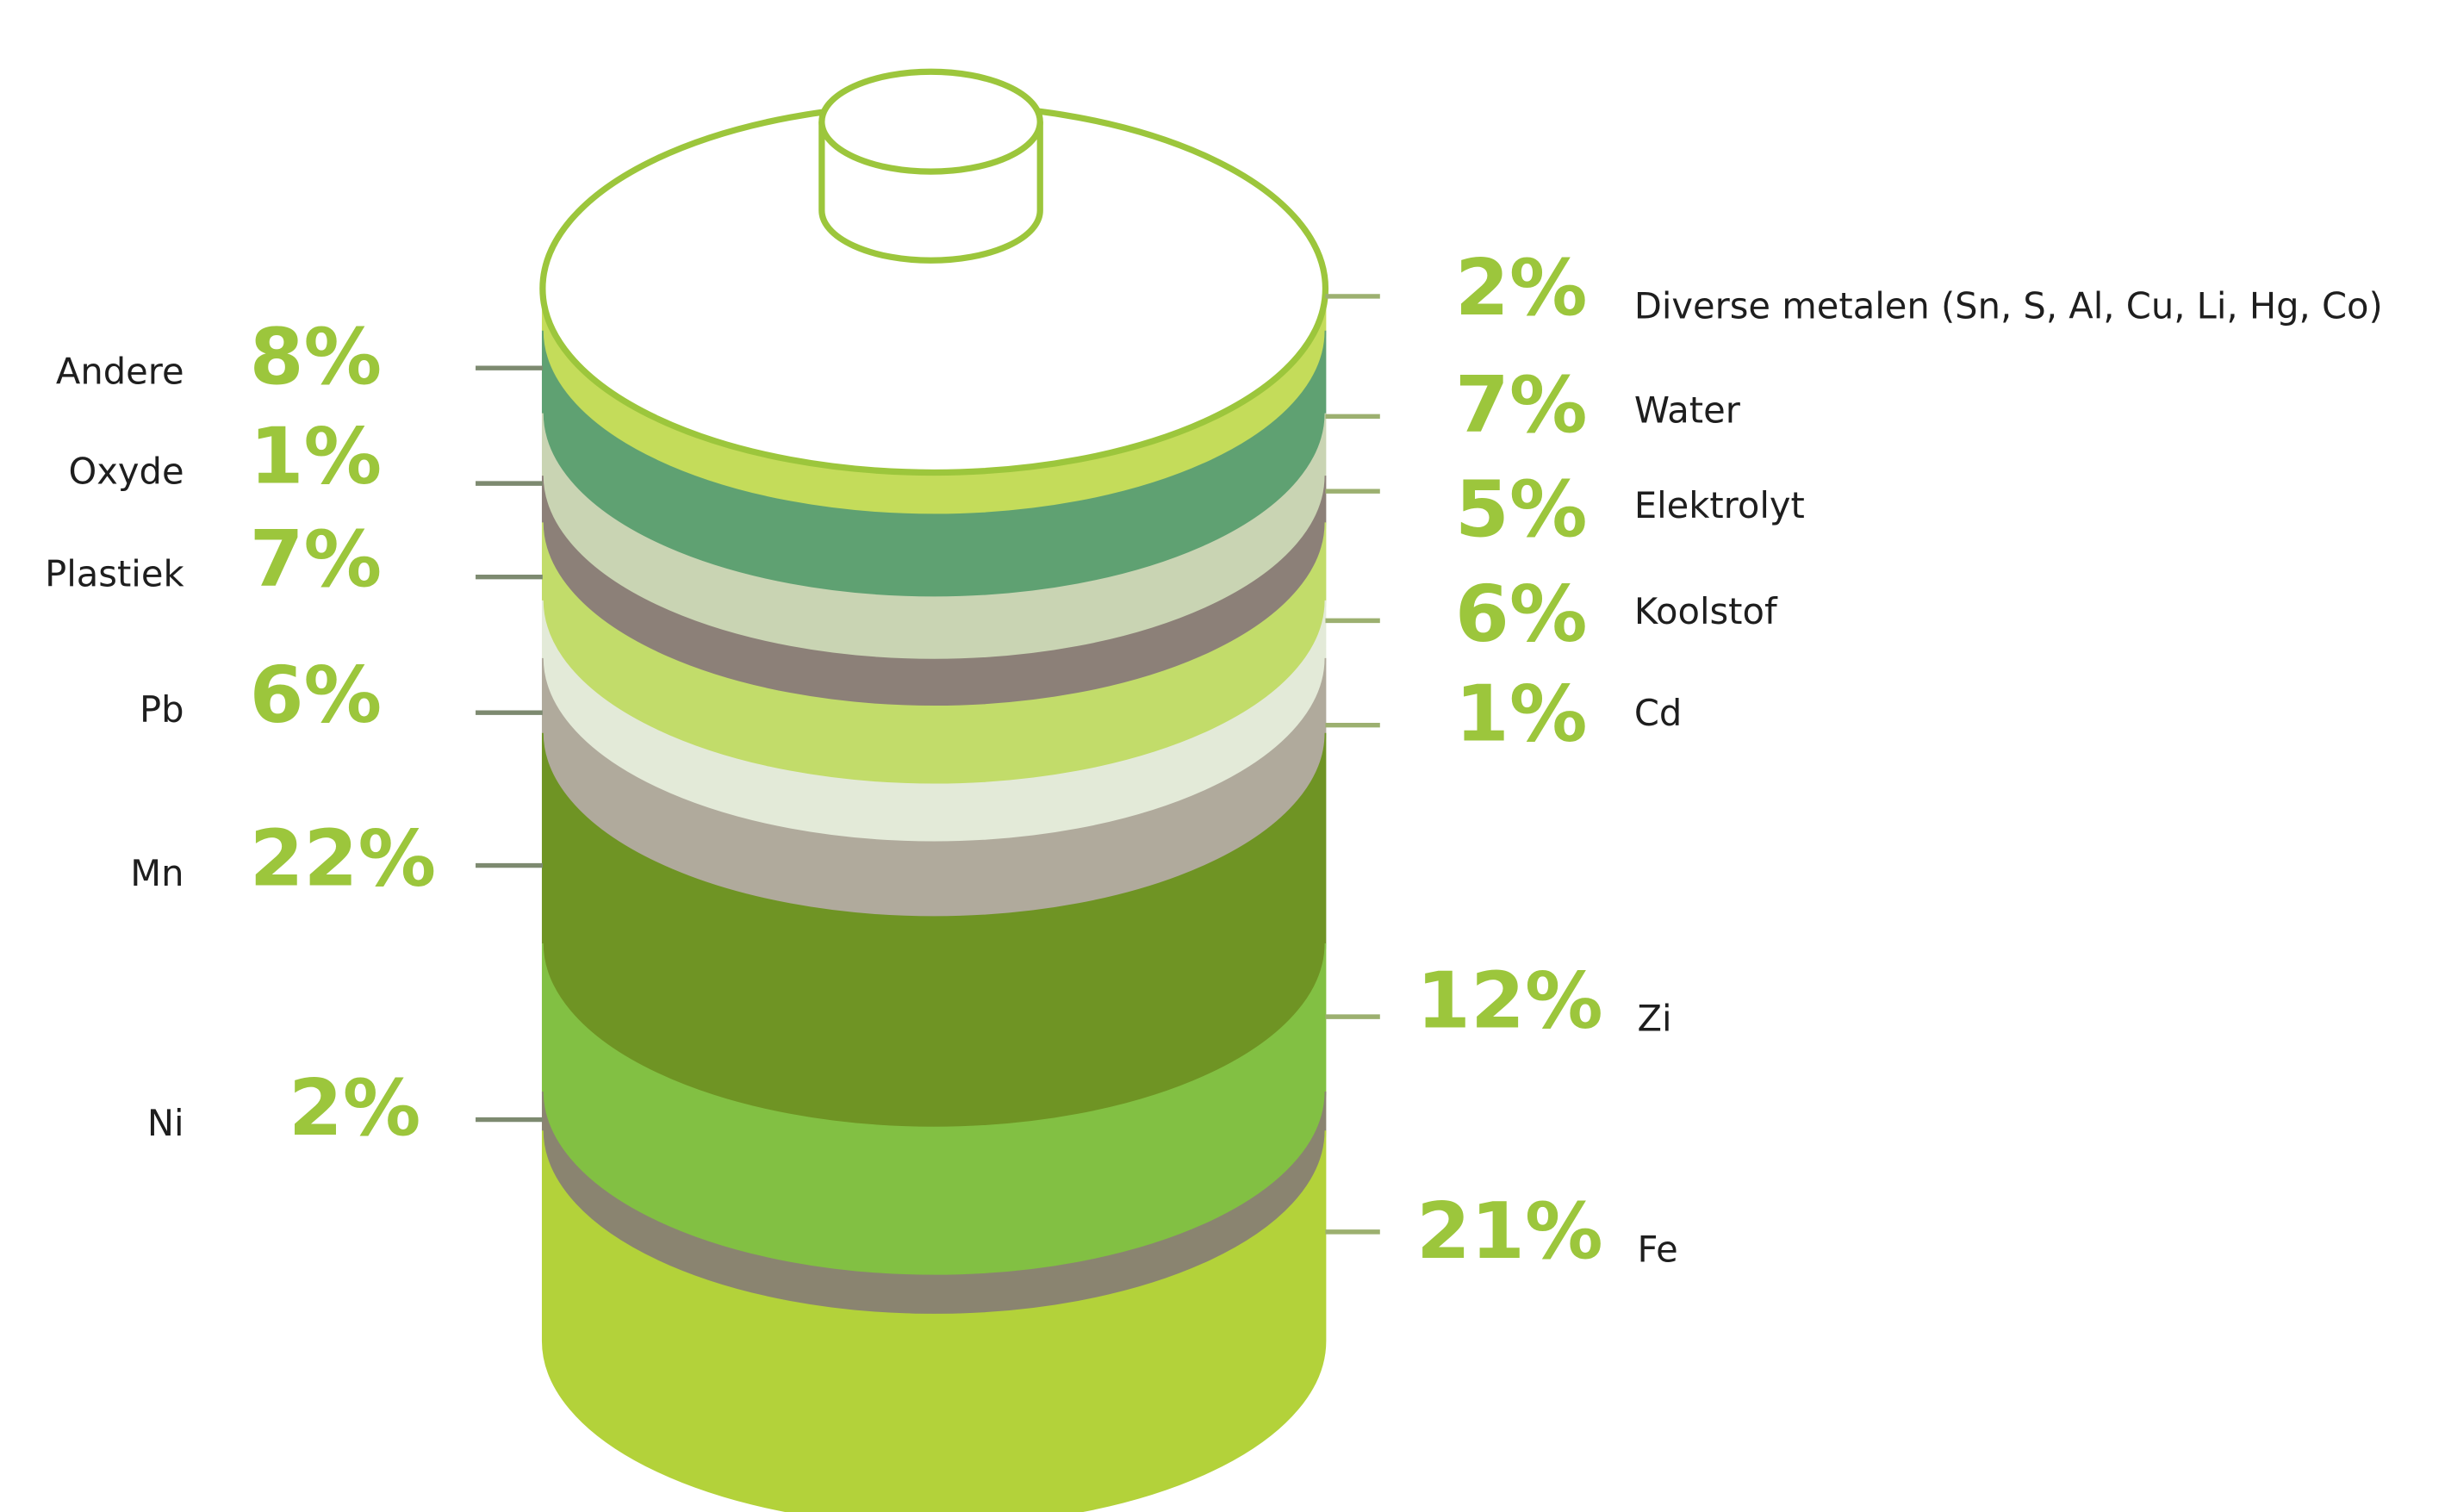 The image size is (2445, 1512). Describe the element at coordinates (1719, 505) in the screenshot. I see `component-label: Elektrolyt` at that location.